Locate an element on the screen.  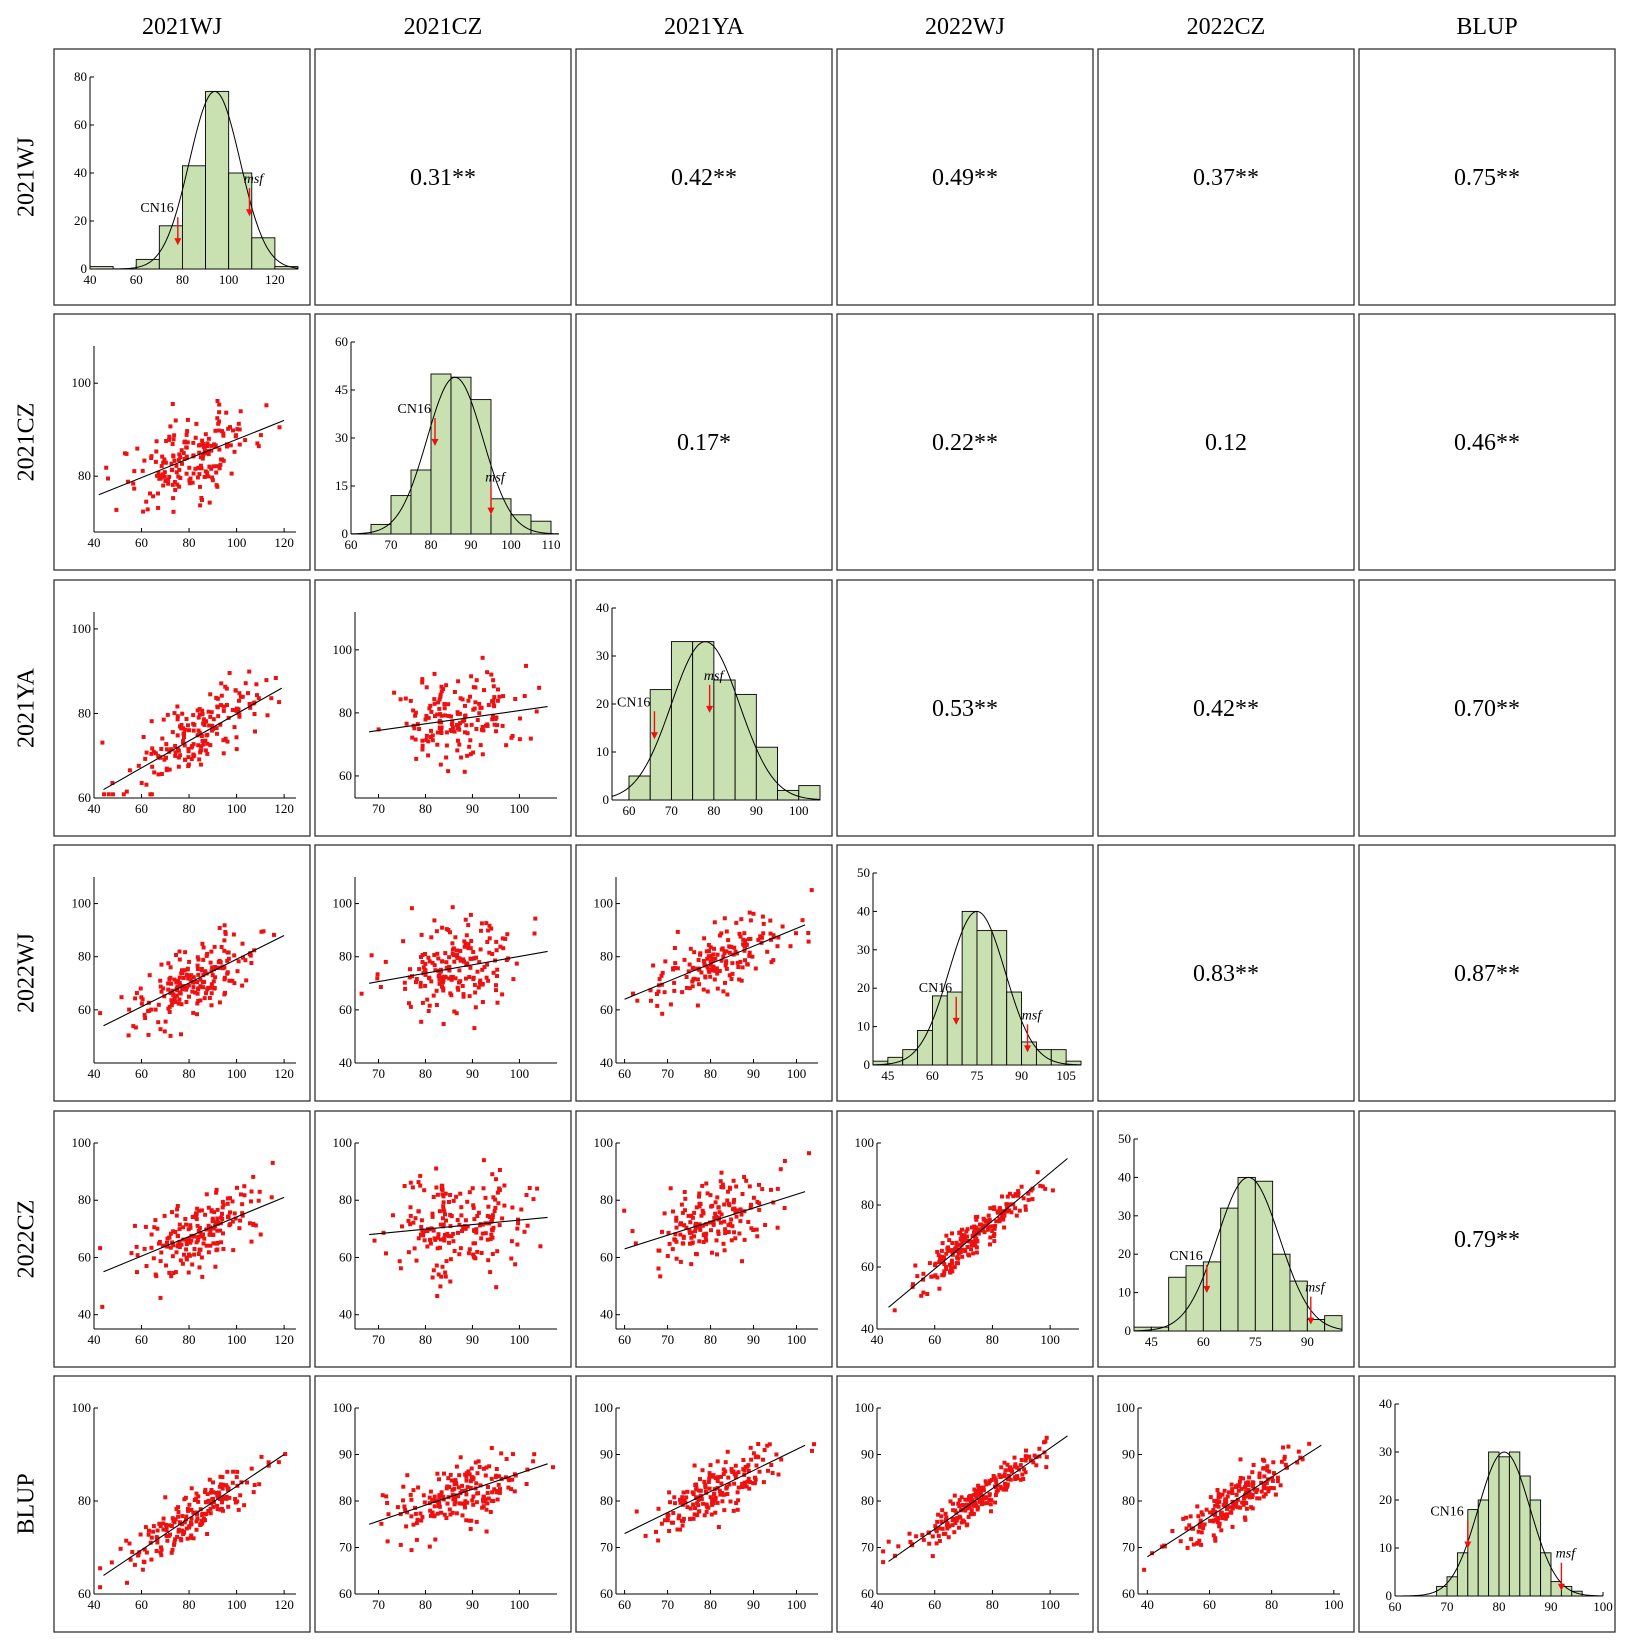
scatter-5-y-tick-label: 40 is located at coordinates (606, 1062).